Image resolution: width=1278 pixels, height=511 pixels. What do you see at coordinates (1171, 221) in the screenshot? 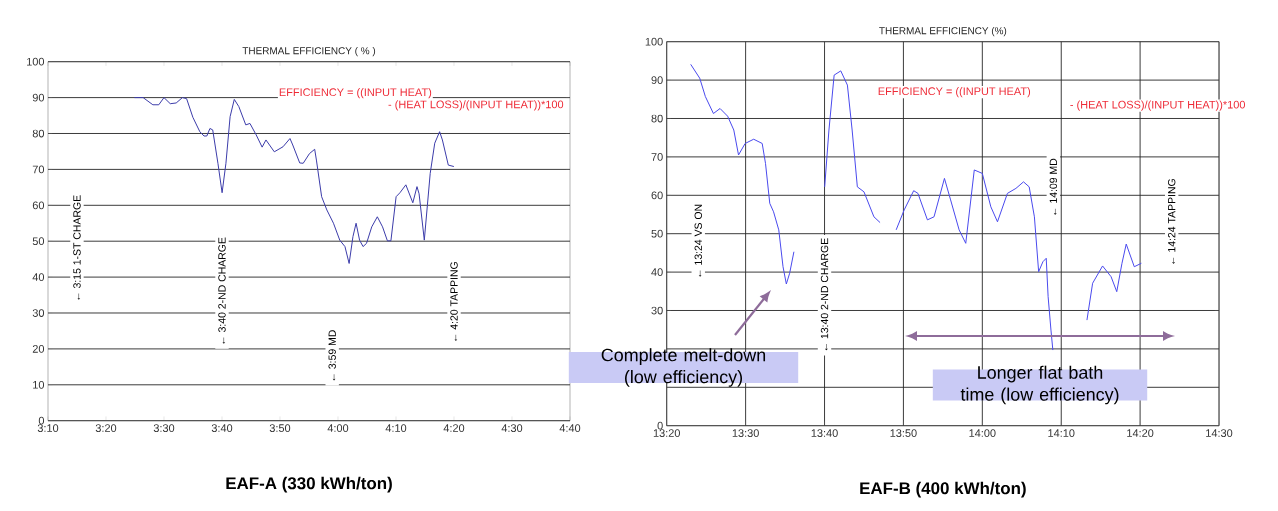
I see `annotation: ← 14:24 TAPPING` at bounding box center [1171, 221].